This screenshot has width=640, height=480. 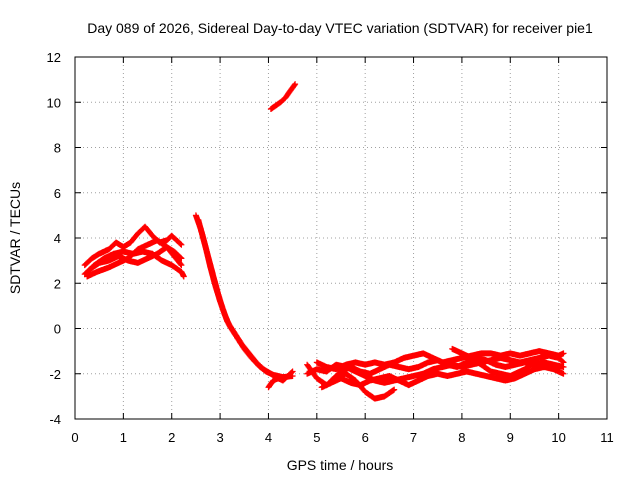 What do you see at coordinates (55, 419) in the screenshot?
I see `y-tick-label: -4` at bounding box center [55, 419].